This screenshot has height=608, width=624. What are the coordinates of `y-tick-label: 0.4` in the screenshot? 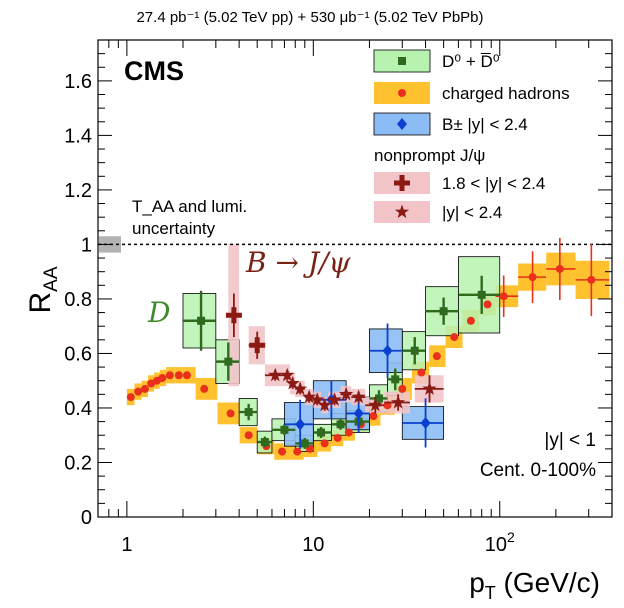 It's located at (78, 409).